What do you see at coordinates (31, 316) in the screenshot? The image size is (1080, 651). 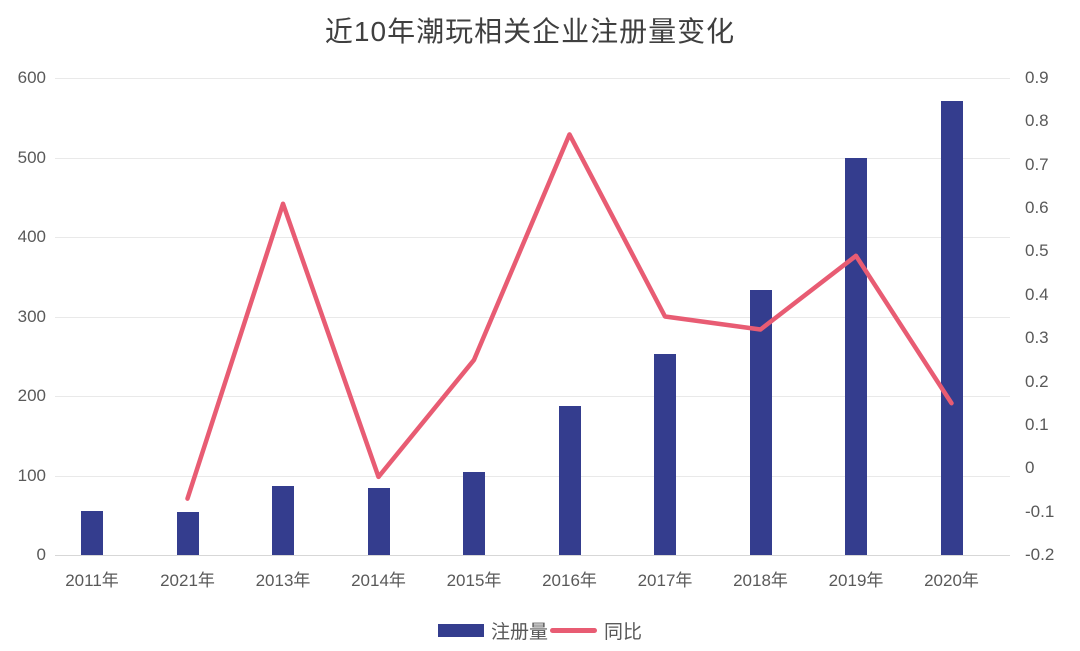 I see `left-axis-tick-300: 300` at bounding box center [31, 316].